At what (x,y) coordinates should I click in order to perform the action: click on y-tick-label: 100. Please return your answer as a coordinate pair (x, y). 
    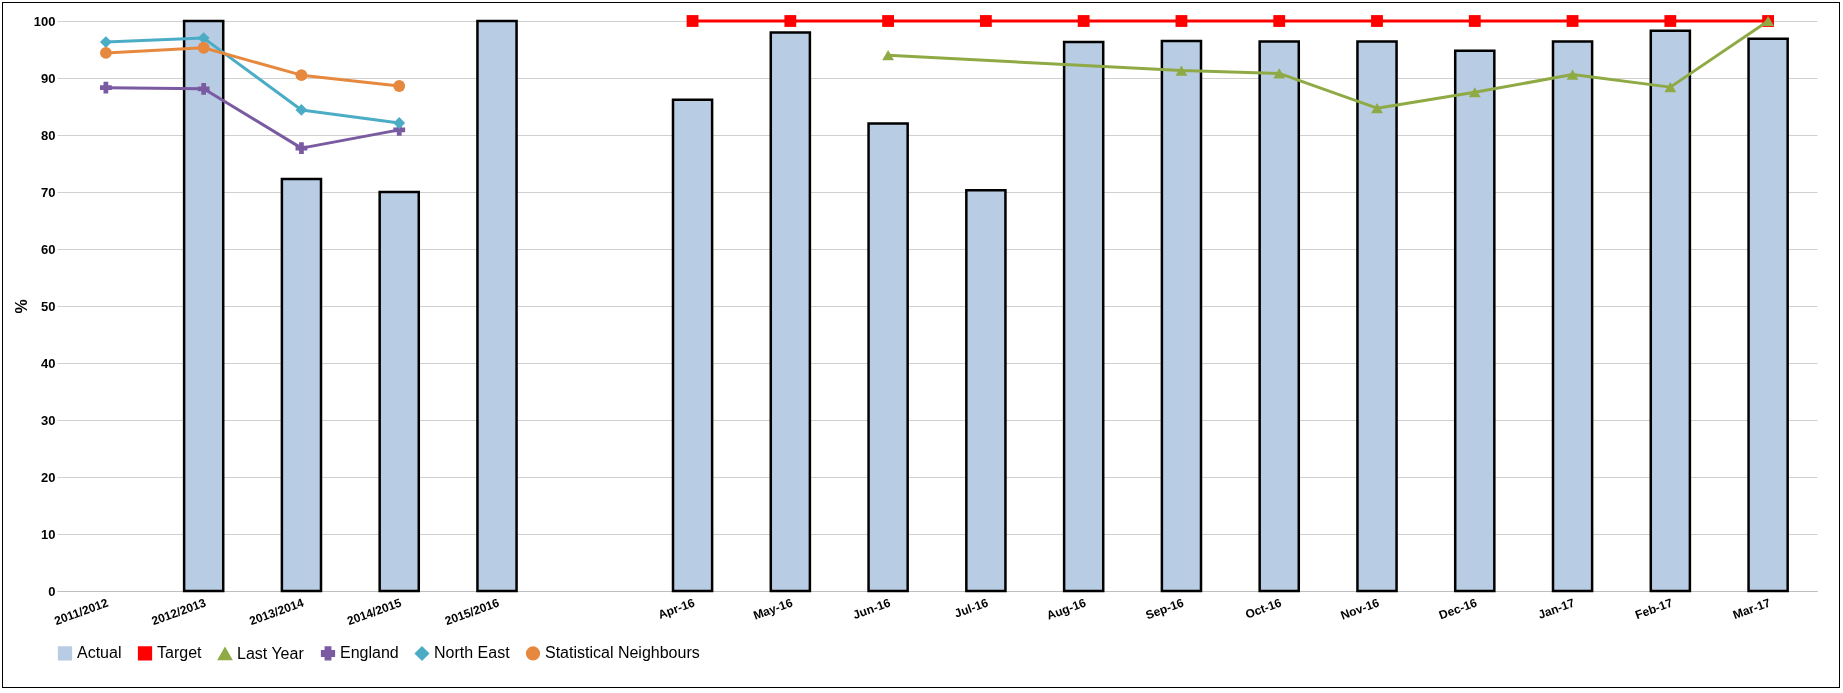
    Looking at the image, I should click on (44, 21).